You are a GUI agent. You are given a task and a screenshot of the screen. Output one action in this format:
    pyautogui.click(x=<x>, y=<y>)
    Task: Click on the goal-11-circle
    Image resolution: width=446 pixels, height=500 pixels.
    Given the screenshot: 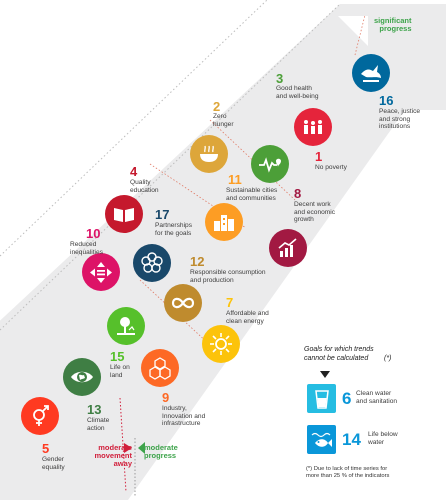 What is the action you would take?
    pyautogui.click(x=224, y=222)
    